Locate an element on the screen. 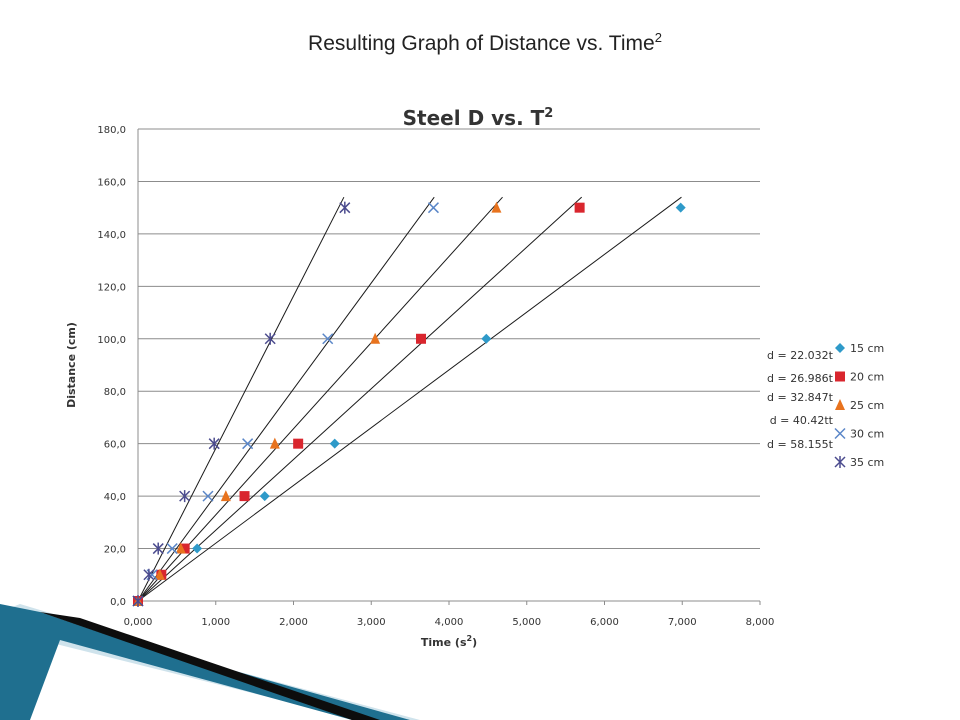 The width and height of the screenshot is (960, 720). y-tick-label: 80,0 is located at coordinates (115, 392).